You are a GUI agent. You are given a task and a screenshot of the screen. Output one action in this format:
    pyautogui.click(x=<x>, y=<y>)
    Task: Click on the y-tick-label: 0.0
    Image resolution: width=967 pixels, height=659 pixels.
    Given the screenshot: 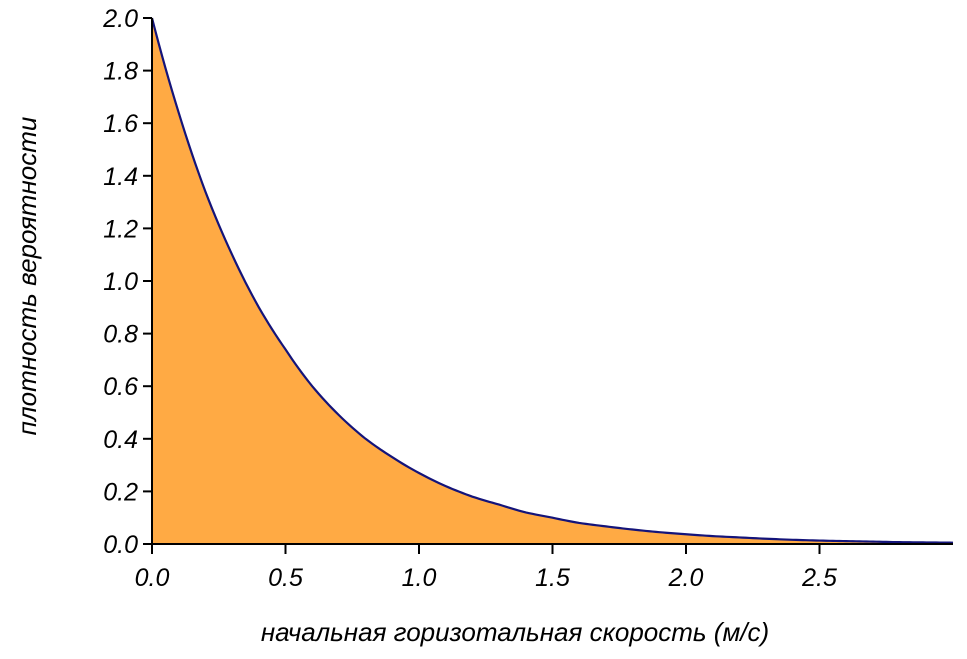 What is the action you would take?
    pyautogui.click(x=120, y=545)
    